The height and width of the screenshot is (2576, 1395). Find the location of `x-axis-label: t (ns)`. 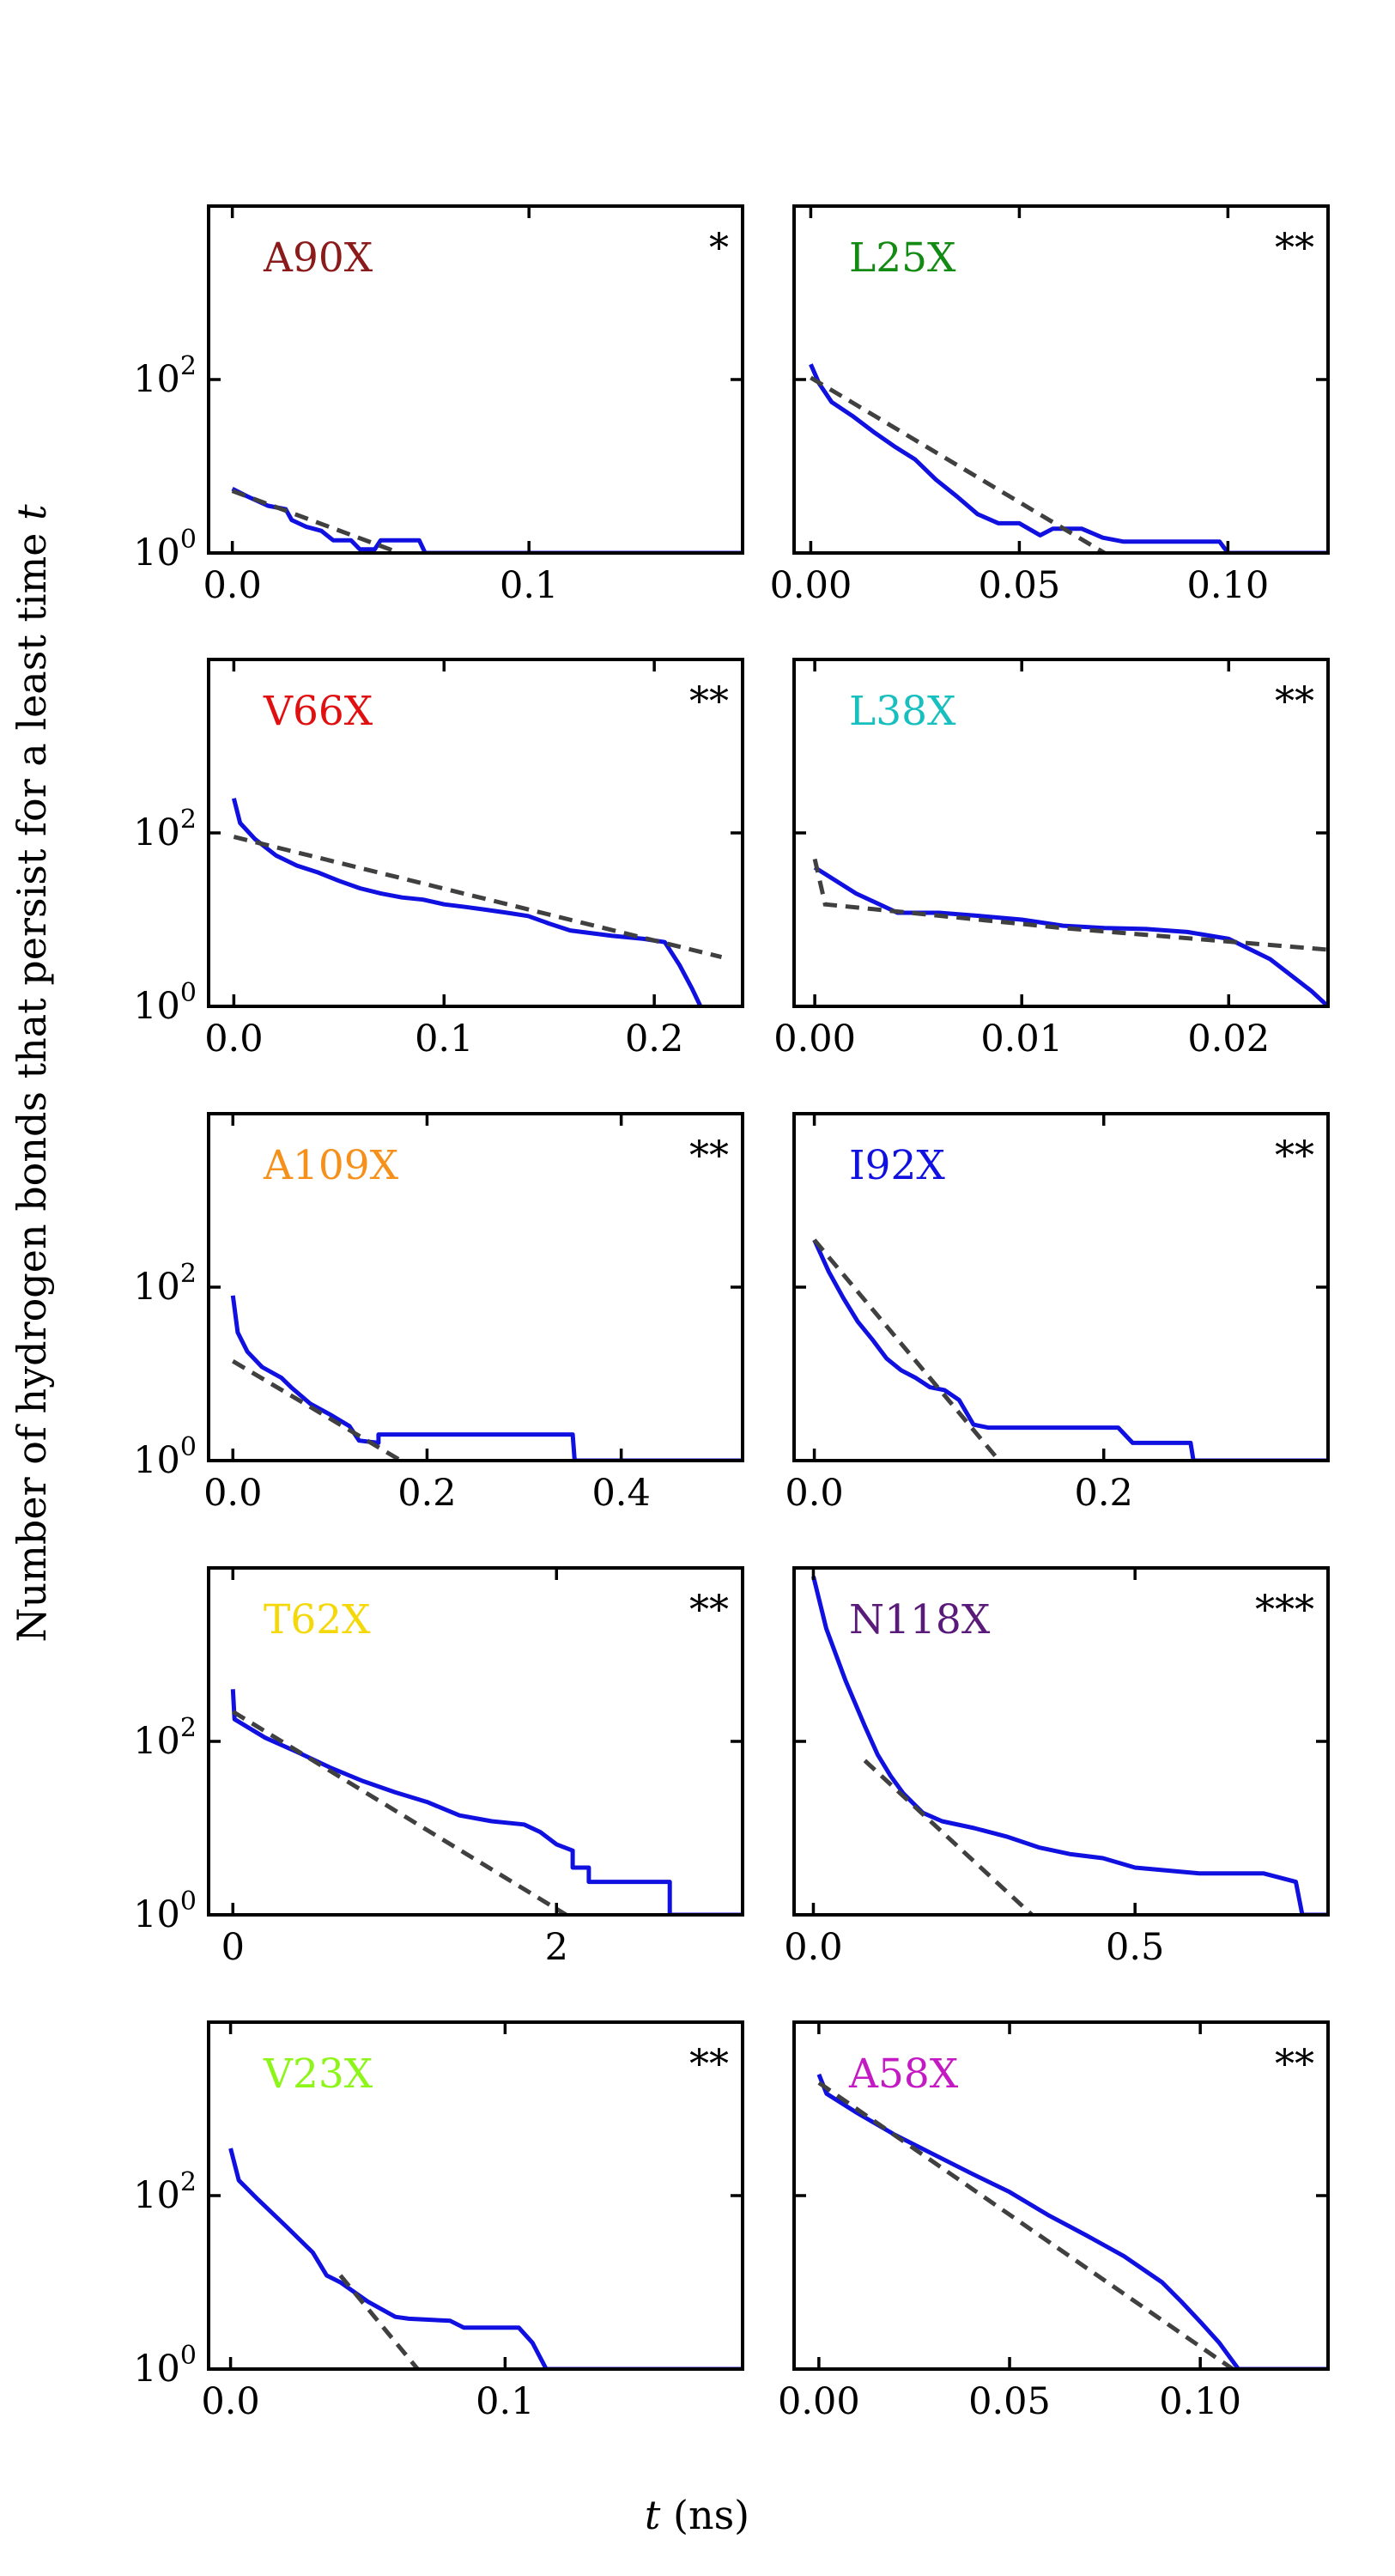

x-axis-label: t (ns) is located at coordinates (697, 2515).